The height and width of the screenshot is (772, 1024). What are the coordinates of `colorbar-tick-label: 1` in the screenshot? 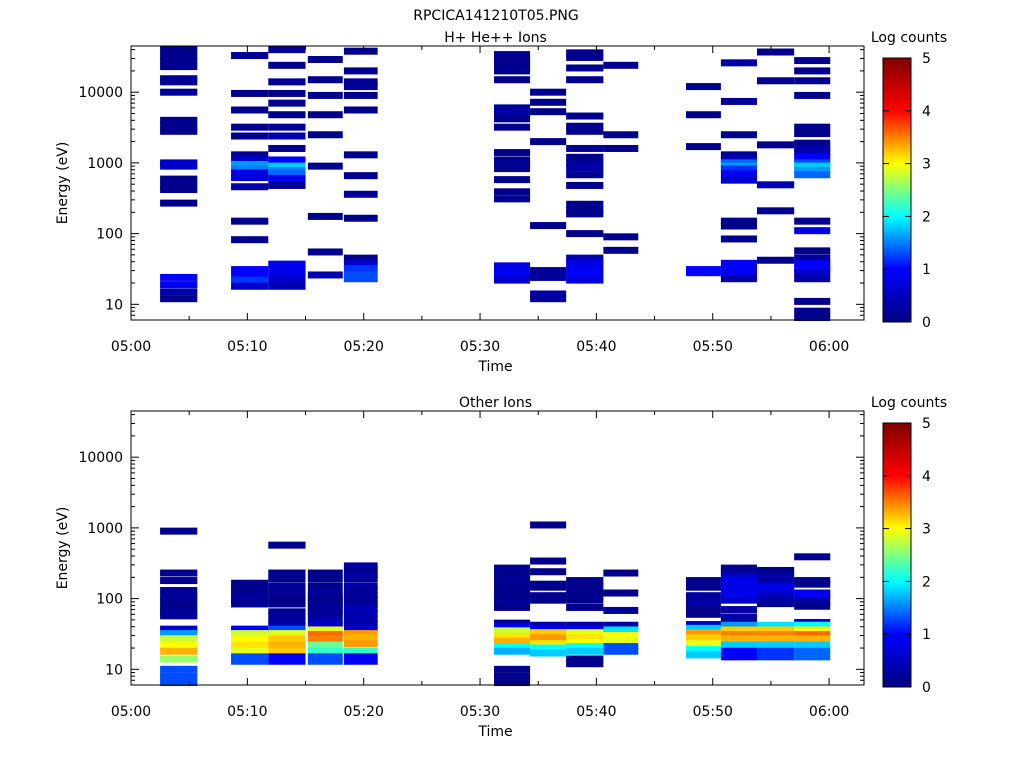 It's located at (926, 270).